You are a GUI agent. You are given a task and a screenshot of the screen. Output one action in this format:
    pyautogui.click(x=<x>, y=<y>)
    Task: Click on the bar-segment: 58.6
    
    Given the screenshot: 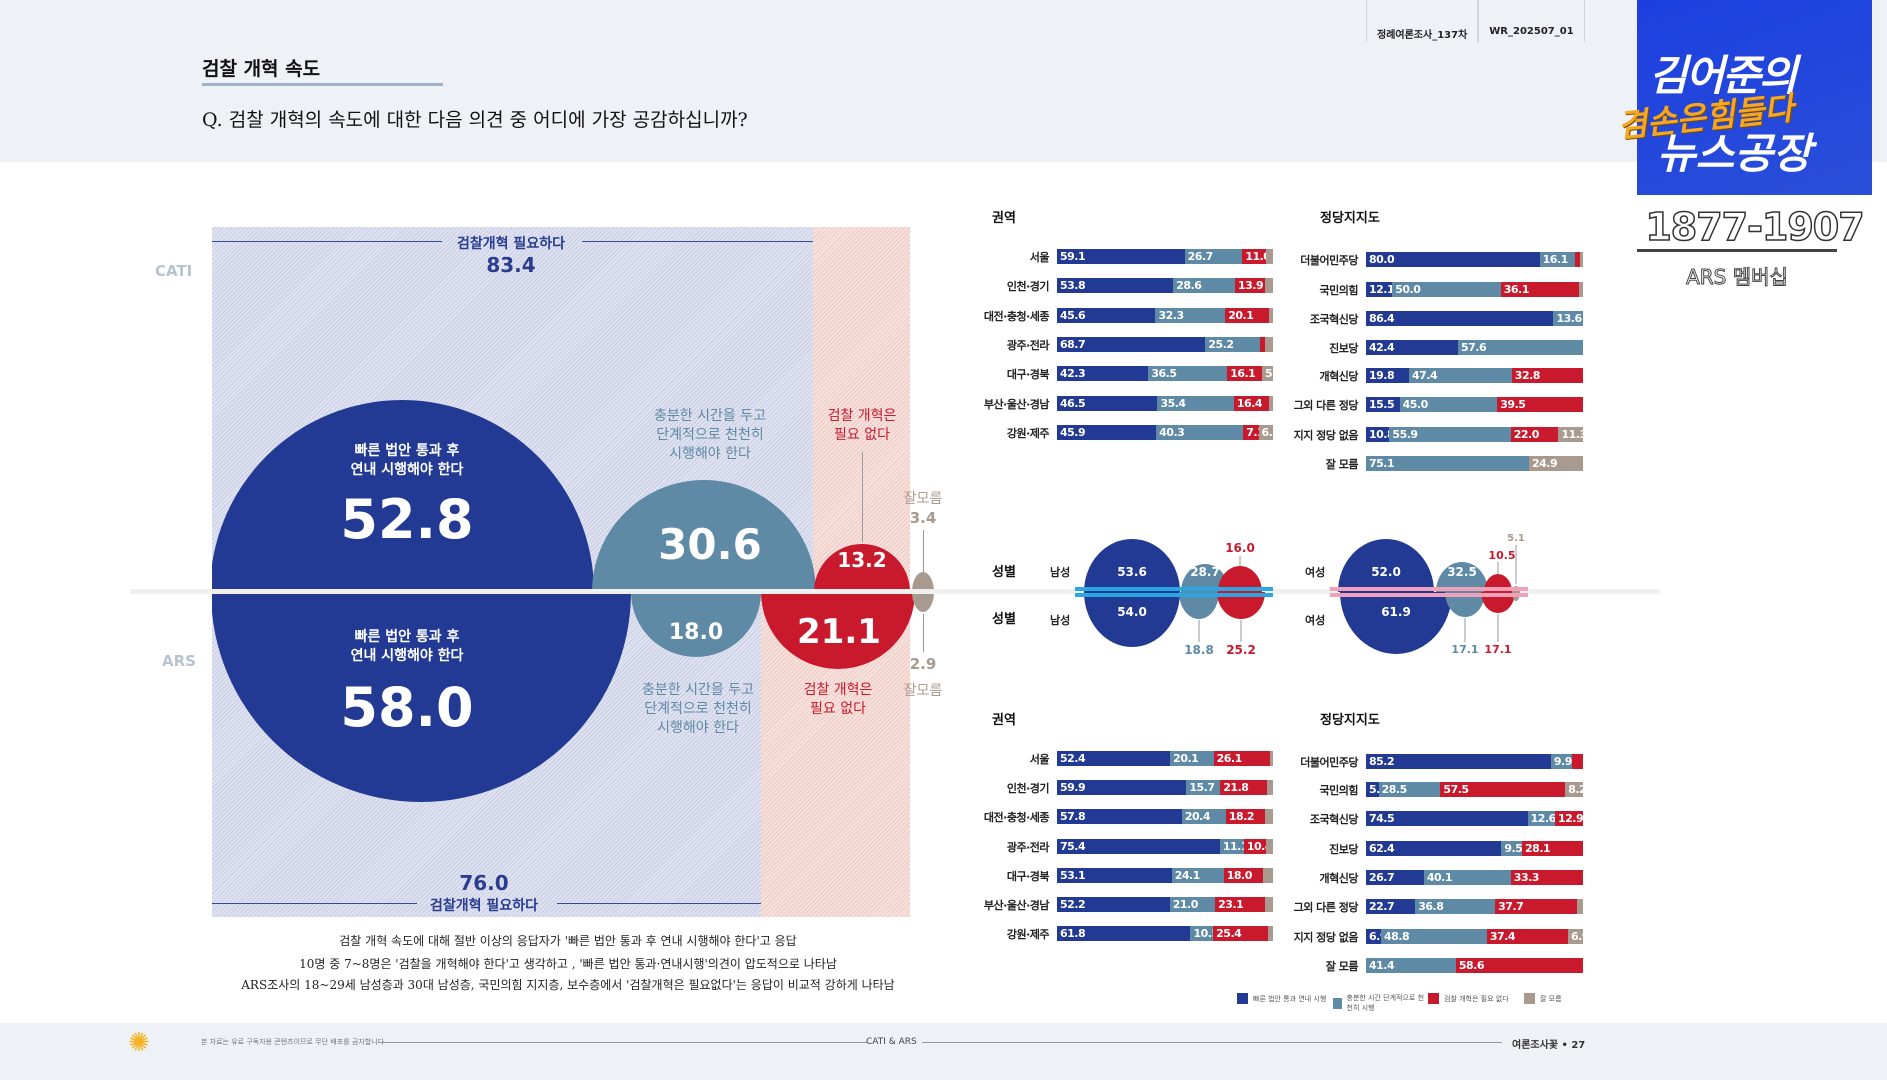 What is the action you would take?
    pyautogui.click(x=1519, y=965)
    